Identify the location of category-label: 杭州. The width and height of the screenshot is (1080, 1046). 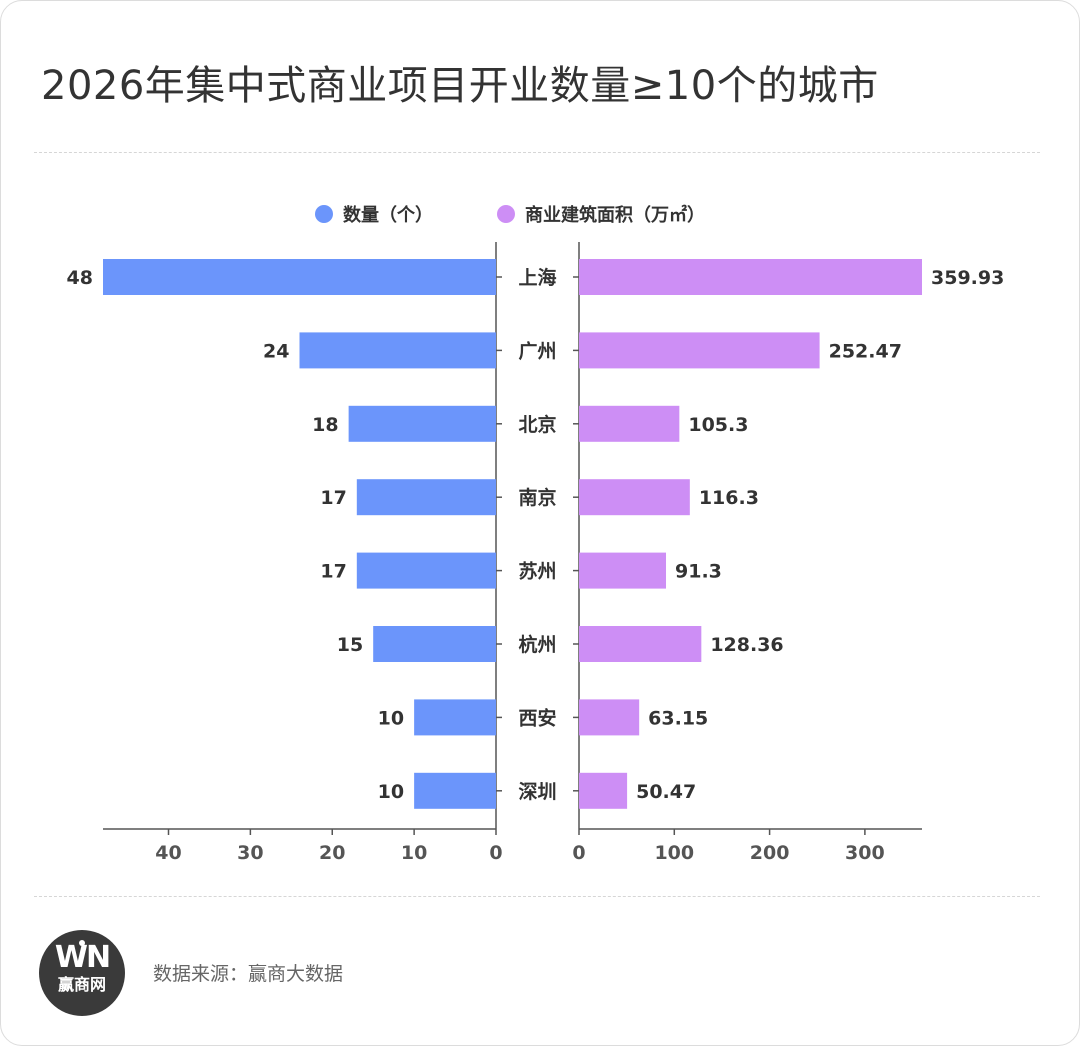
(537, 644).